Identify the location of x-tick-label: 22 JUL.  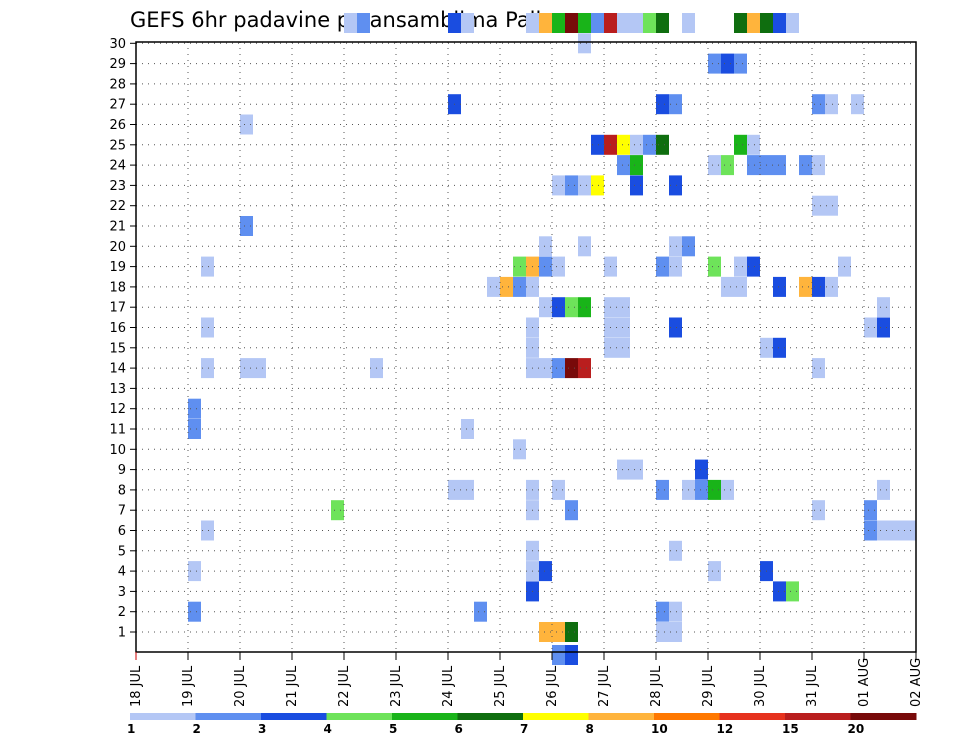
(344, 686).